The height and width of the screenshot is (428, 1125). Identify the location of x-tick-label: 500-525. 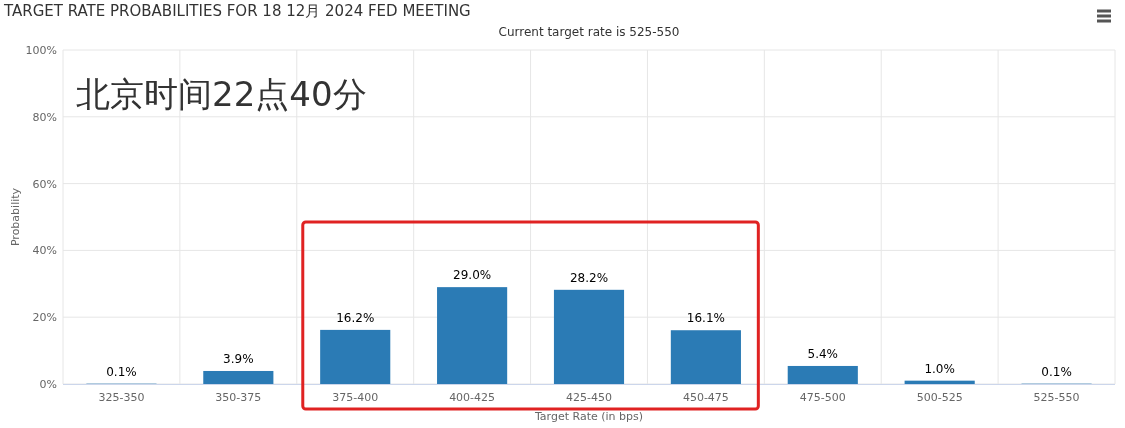
(939, 397).